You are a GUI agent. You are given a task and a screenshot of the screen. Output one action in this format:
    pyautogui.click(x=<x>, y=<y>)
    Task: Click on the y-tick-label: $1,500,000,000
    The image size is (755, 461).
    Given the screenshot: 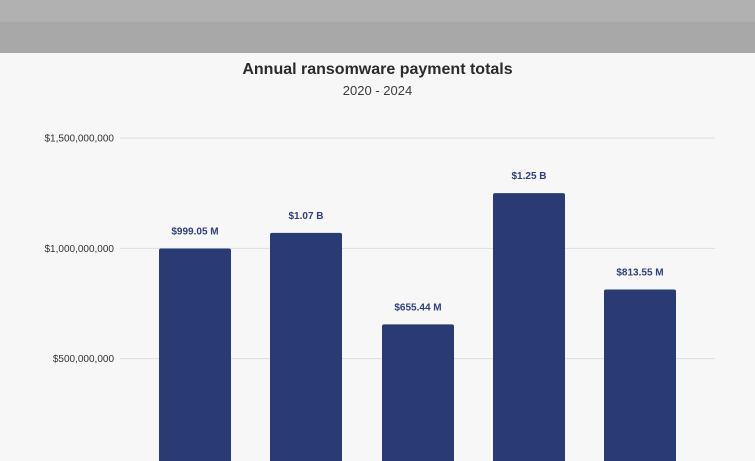 What is the action you would take?
    pyautogui.click(x=79, y=139)
    